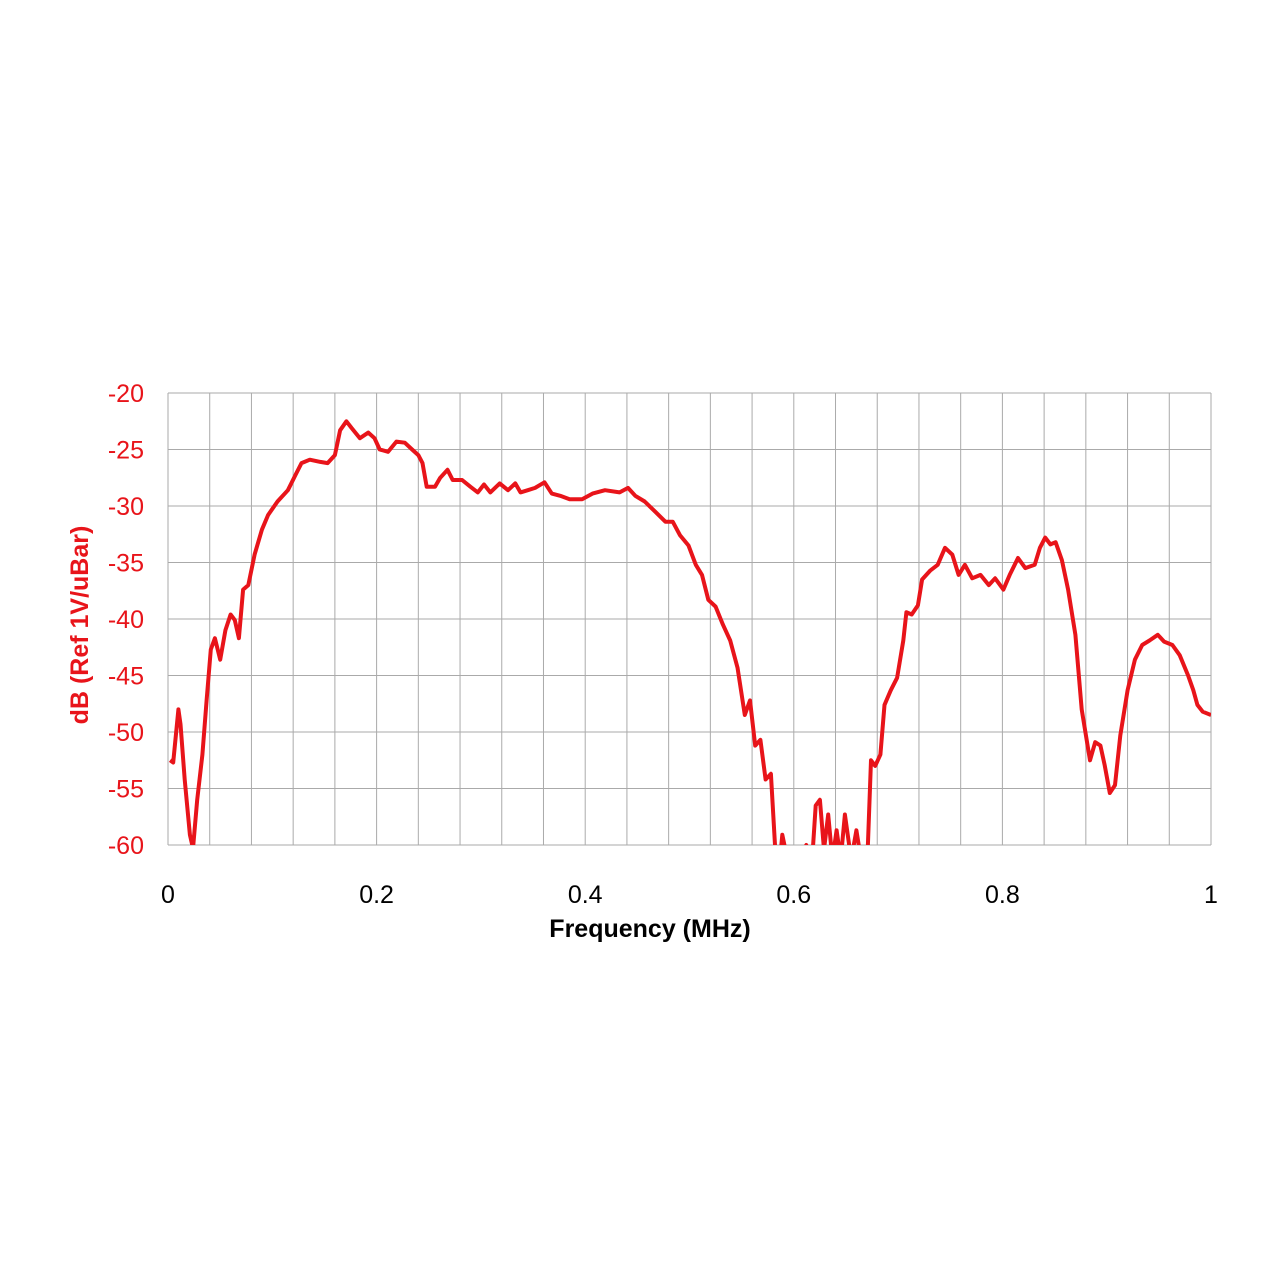  Describe the element at coordinates (80, 625) in the screenshot. I see `y-axis-title: dB (Ref 1V/uBar)` at that location.